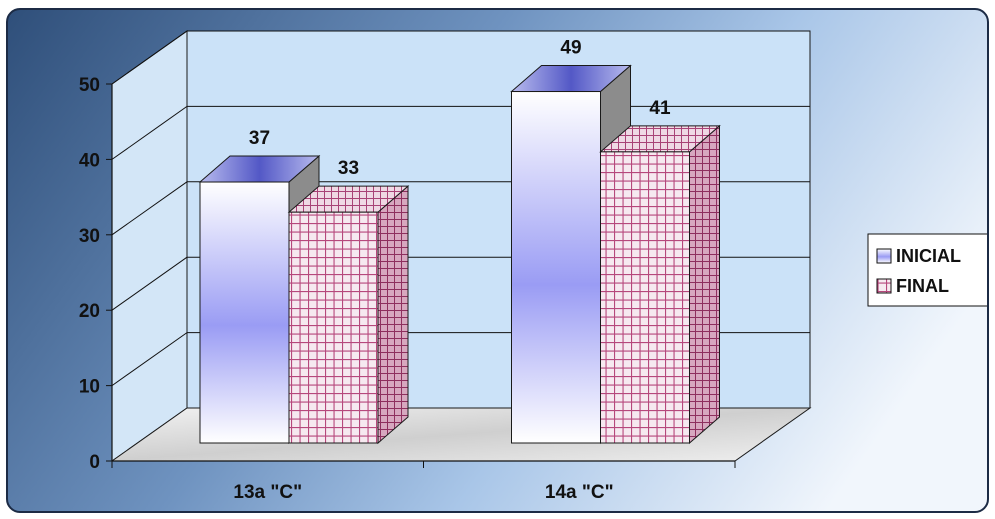 This screenshot has width=995, height=519. I want to click on y-tick-label: 50, so click(89, 85).